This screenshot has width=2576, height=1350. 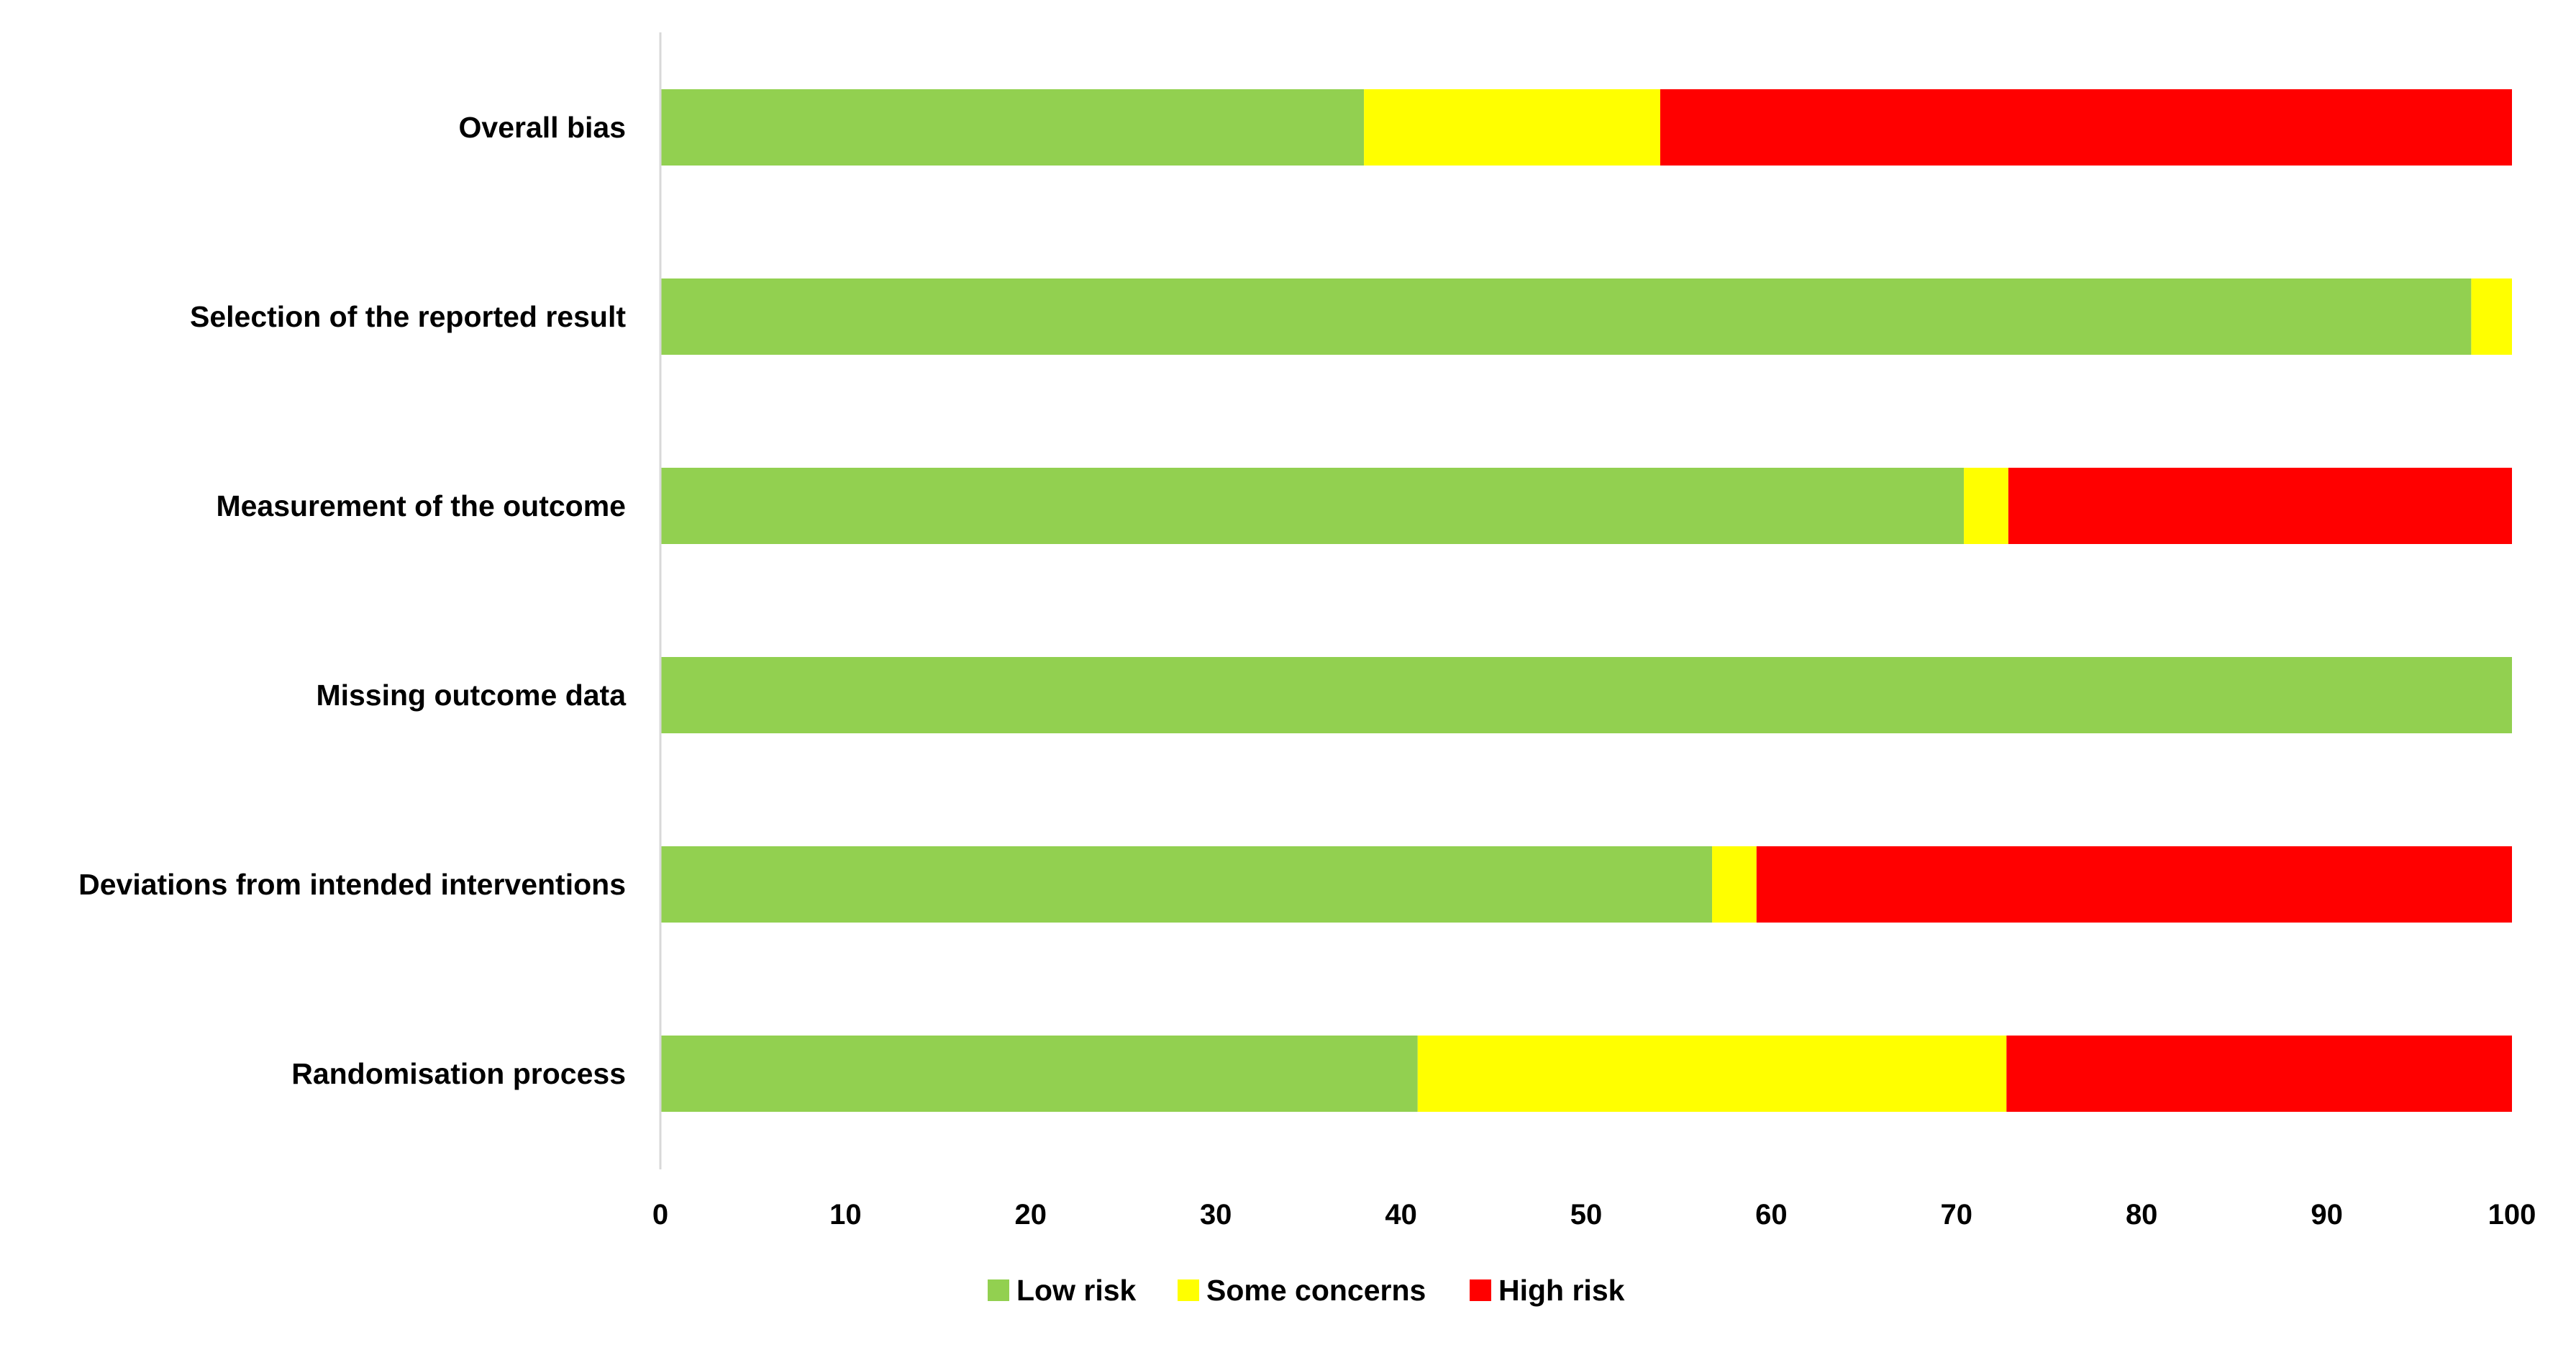 I want to click on x-tick-label-50: 50, so click(x=1586, y=1215).